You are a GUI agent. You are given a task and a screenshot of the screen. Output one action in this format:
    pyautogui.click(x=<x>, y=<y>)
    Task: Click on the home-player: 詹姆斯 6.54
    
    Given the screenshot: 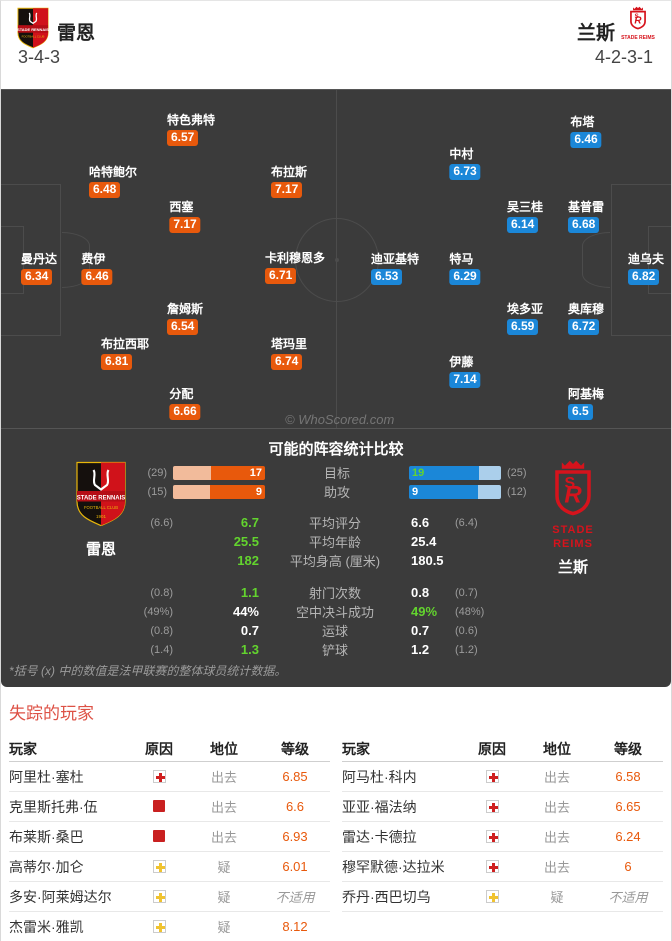 What is the action you would take?
    pyautogui.click(x=185, y=318)
    